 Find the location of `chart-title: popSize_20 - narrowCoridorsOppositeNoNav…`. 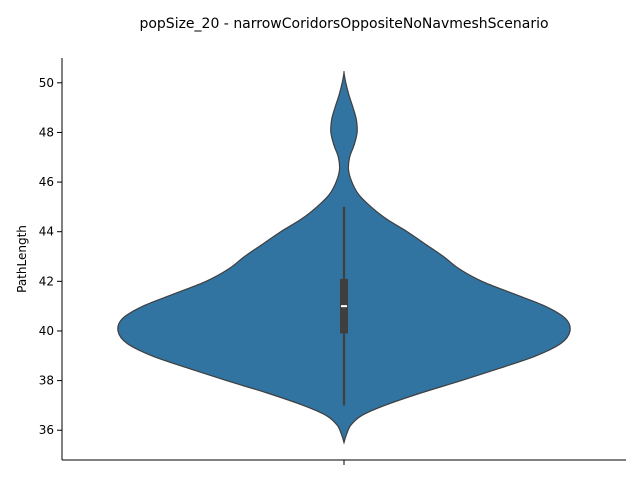

chart-title: popSize_20 - narrowCoridorsOppositeNoNav… is located at coordinates (343, 24).